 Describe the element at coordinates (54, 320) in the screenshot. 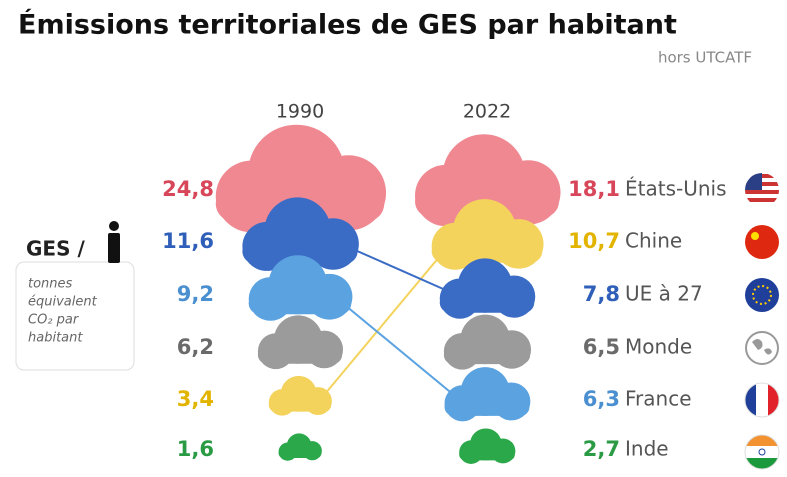

I see `legend-text: CO₂ par` at that location.